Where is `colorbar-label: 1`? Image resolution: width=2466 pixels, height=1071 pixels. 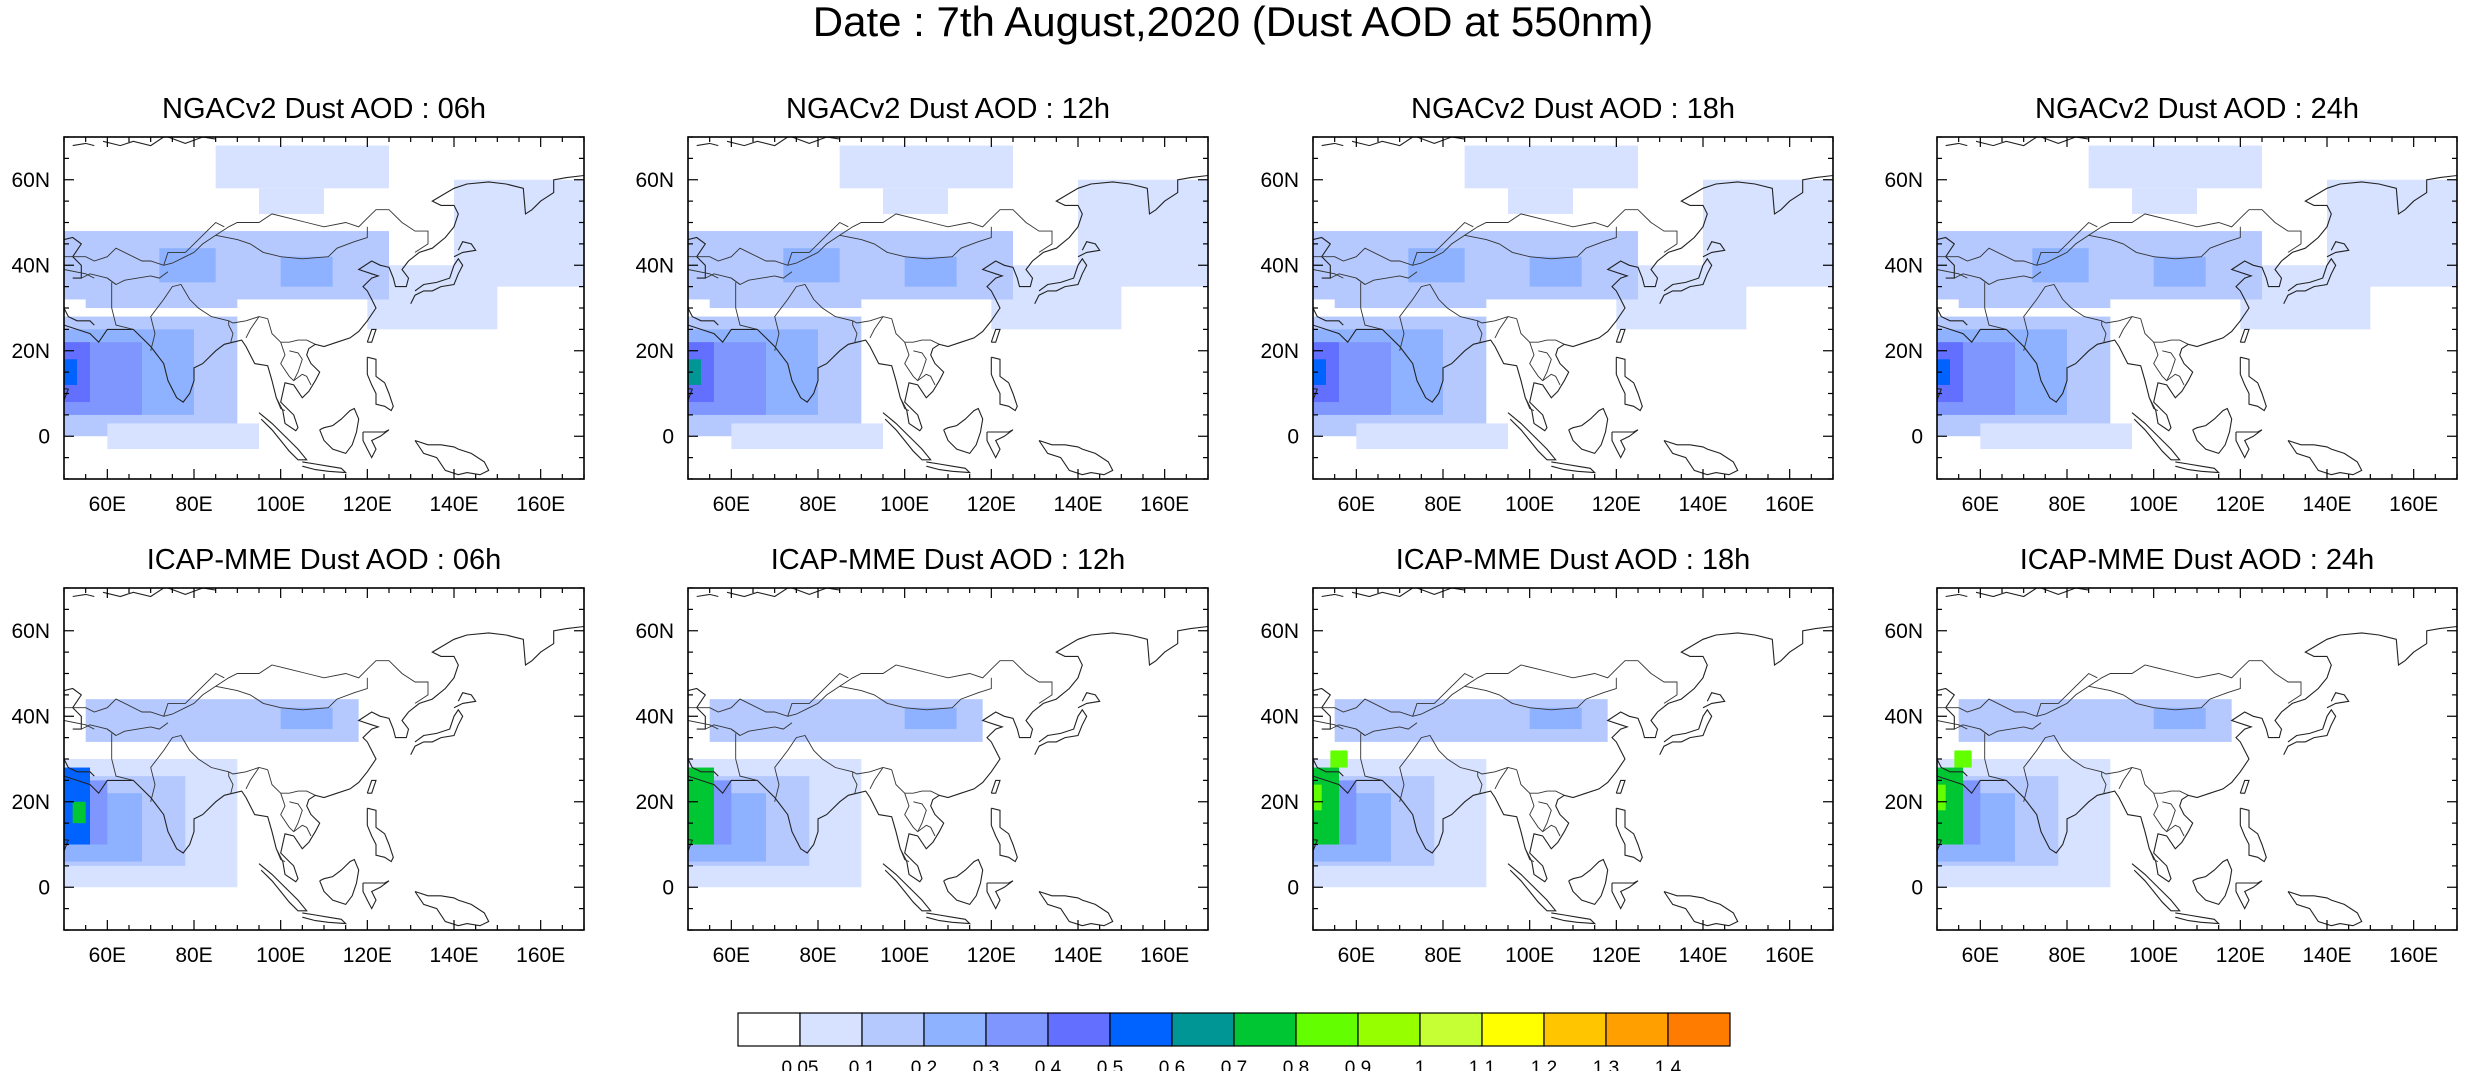
colorbar-label: 1 is located at coordinates (1420, 1064).